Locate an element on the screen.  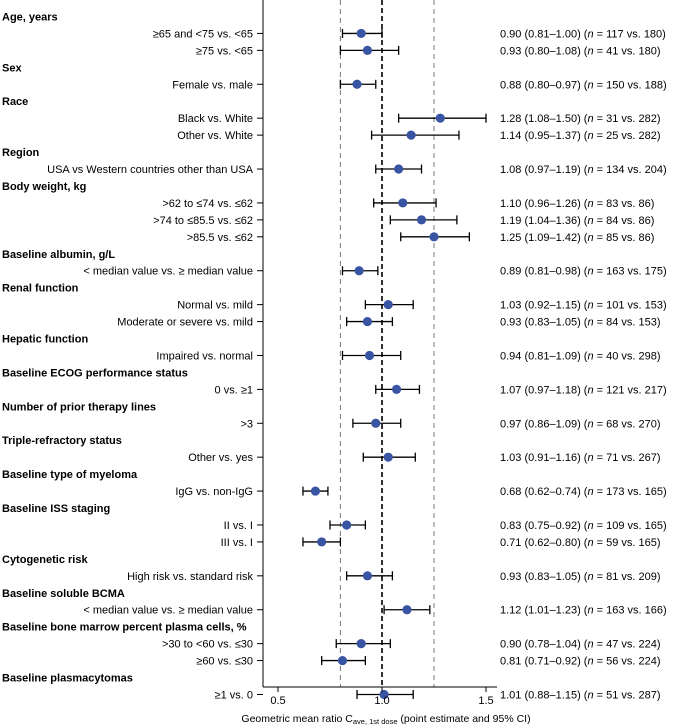
row-label: >74 to ≤85.5 vs. ≤62 is located at coordinates (203, 221).